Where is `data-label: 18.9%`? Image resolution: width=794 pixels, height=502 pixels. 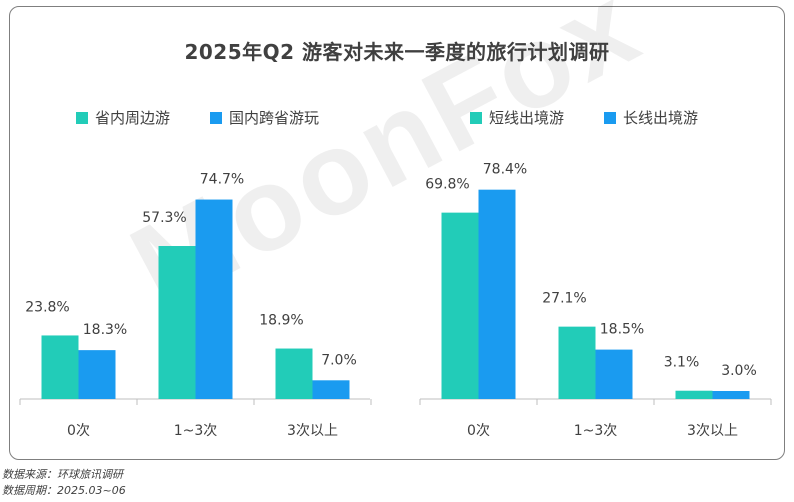 data-label: 18.9% is located at coordinates (281, 321).